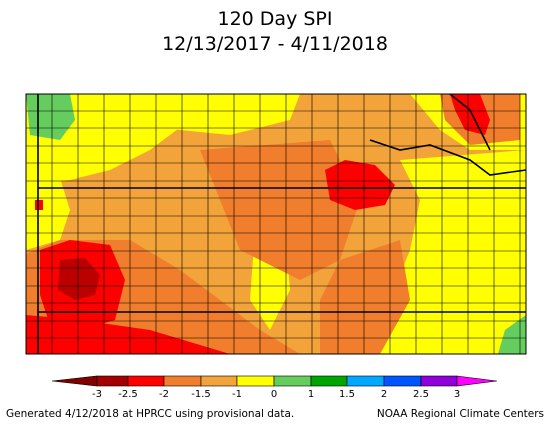  Describe the element at coordinates (421, 394) in the screenshot. I see `legend-tick-label: 2.5` at that location.